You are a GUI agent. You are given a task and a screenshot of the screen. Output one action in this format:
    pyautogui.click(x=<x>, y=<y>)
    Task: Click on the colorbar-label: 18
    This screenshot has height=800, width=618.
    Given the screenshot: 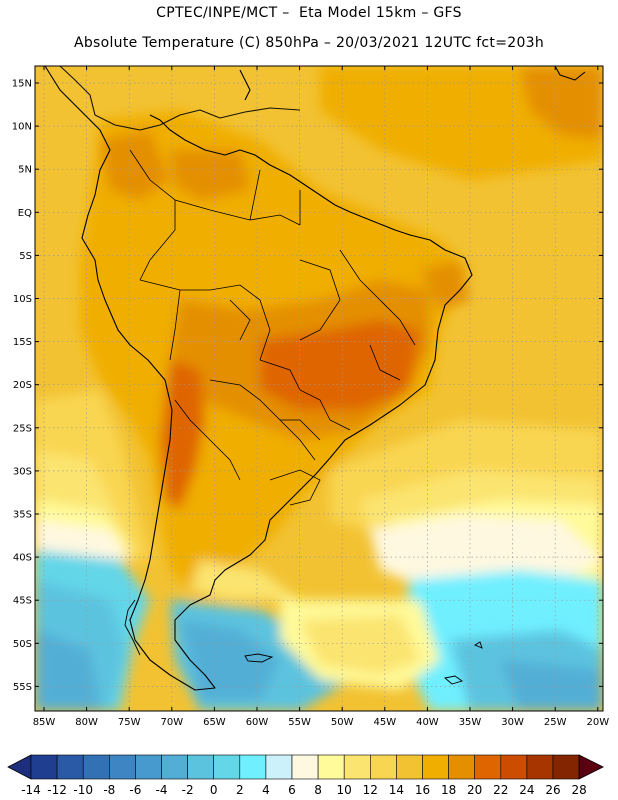 What is the action you would take?
    pyautogui.click(x=448, y=790)
    